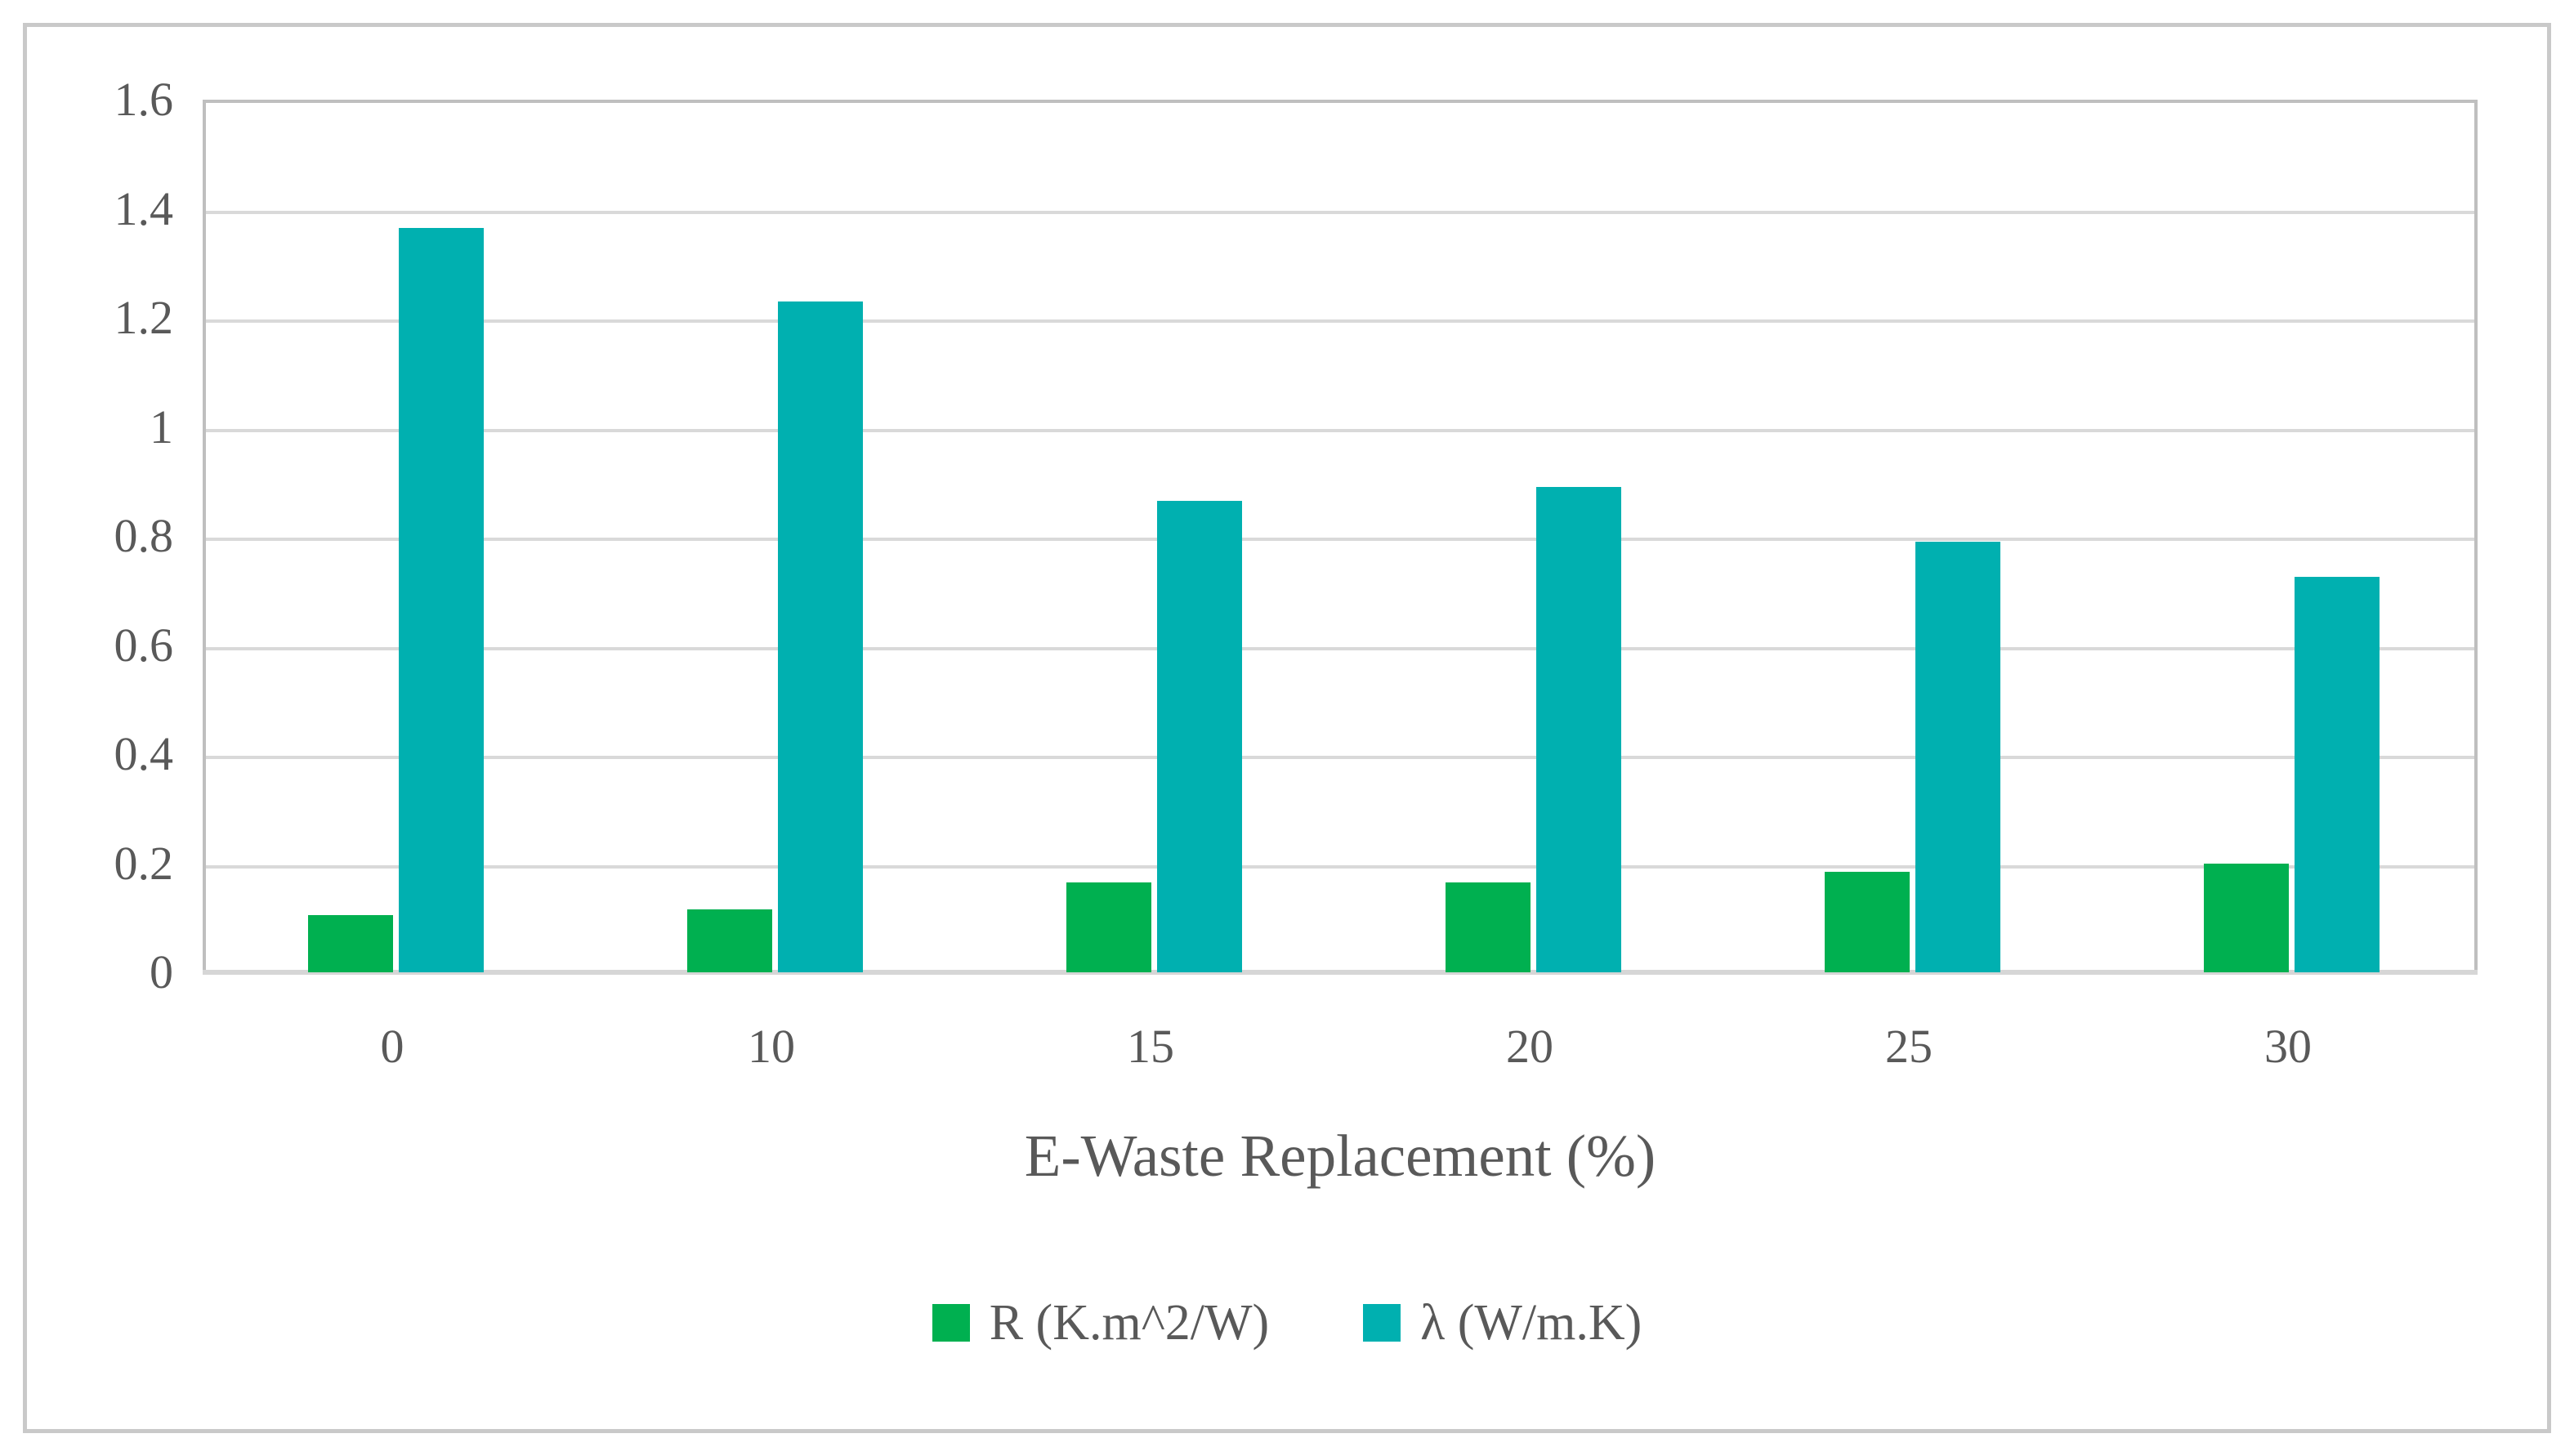 The height and width of the screenshot is (1456, 2574). I want to click on y-tick-label: 1.6, so click(144, 99).